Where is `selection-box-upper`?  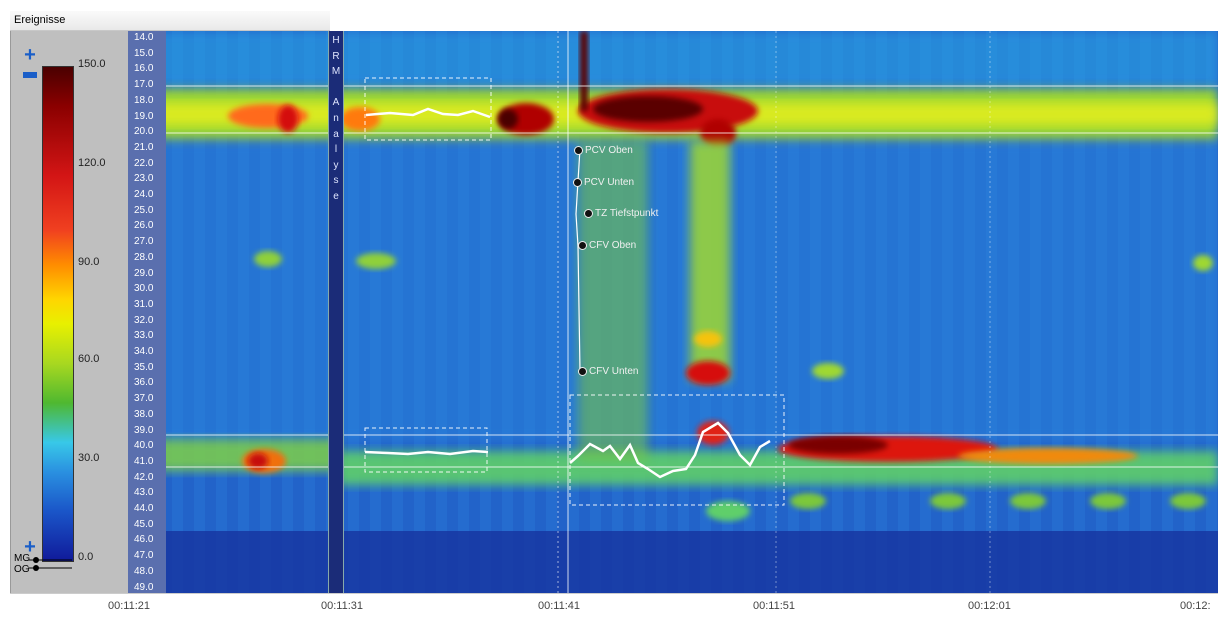 selection-box-upper is located at coordinates (428, 109).